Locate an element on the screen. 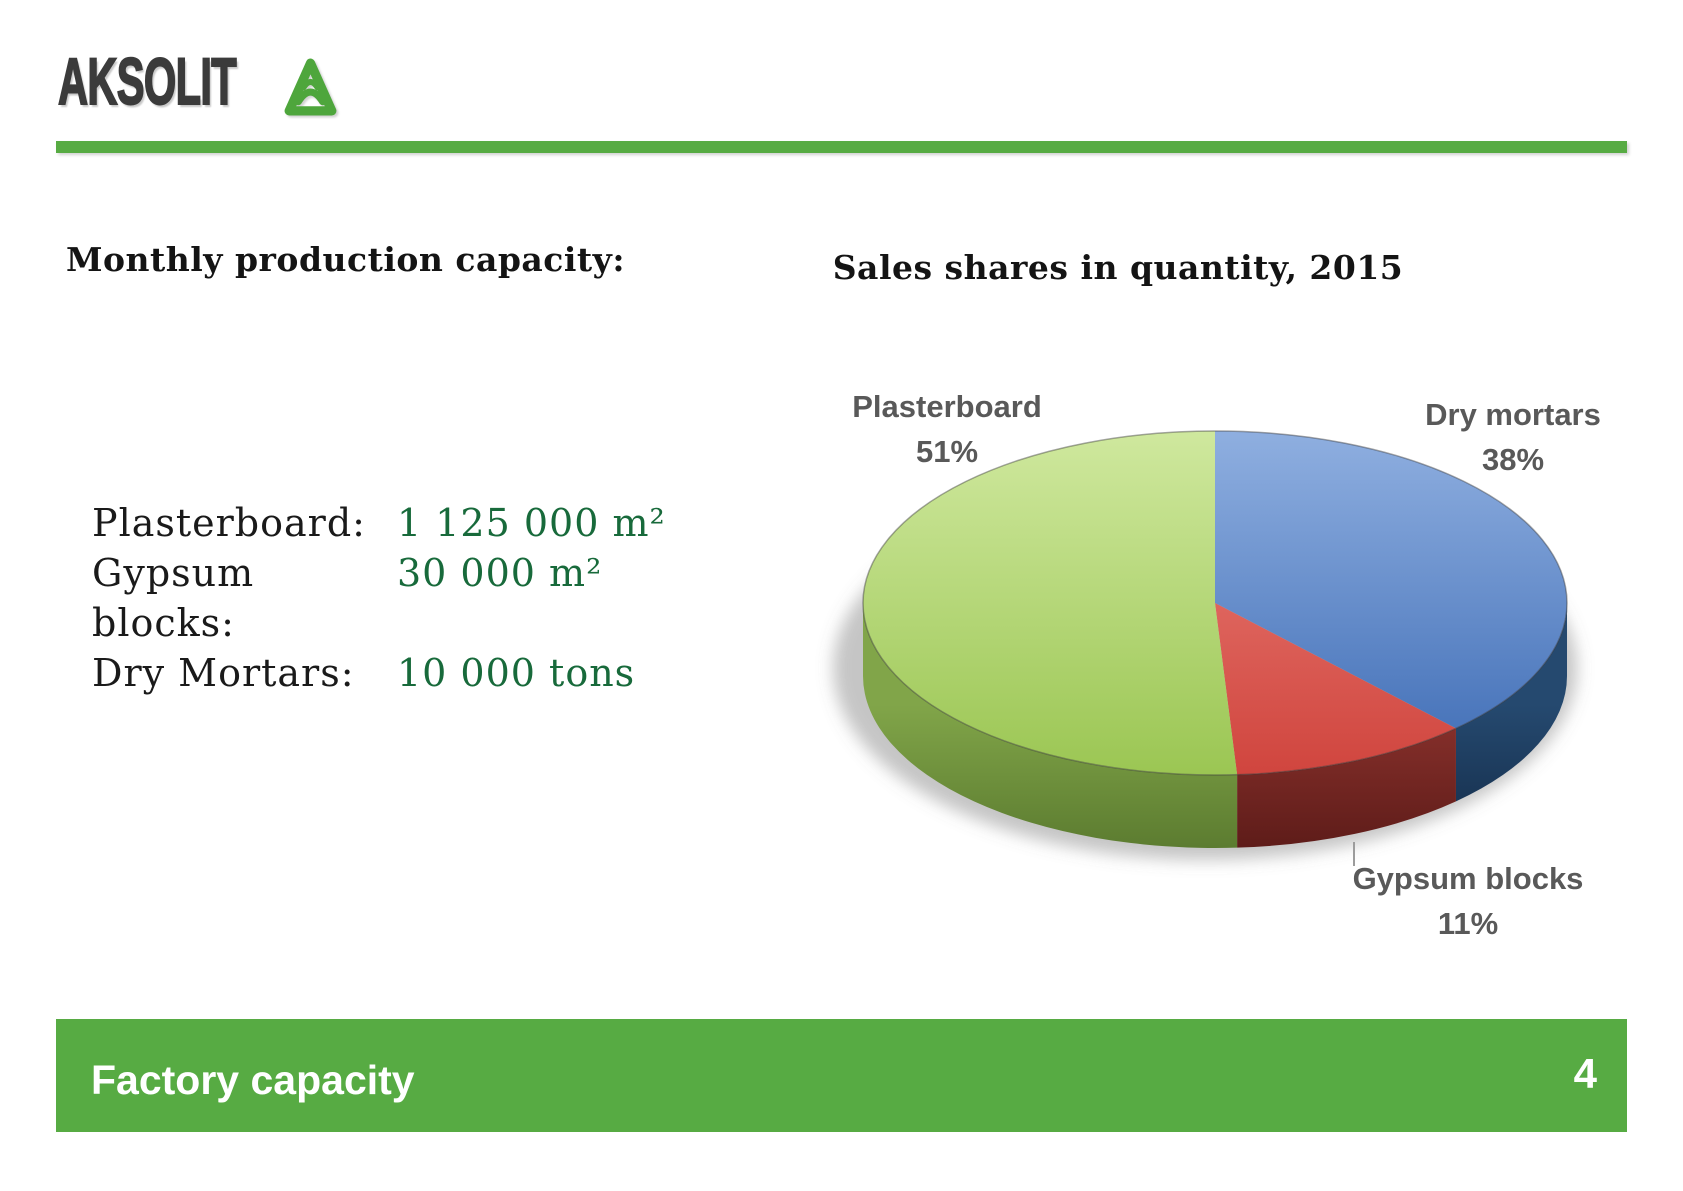 The width and height of the screenshot is (1683, 1191). capacity-row-plasterboard: Plasterboard: 1 125 000 m² is located at coordinates (379, 523).